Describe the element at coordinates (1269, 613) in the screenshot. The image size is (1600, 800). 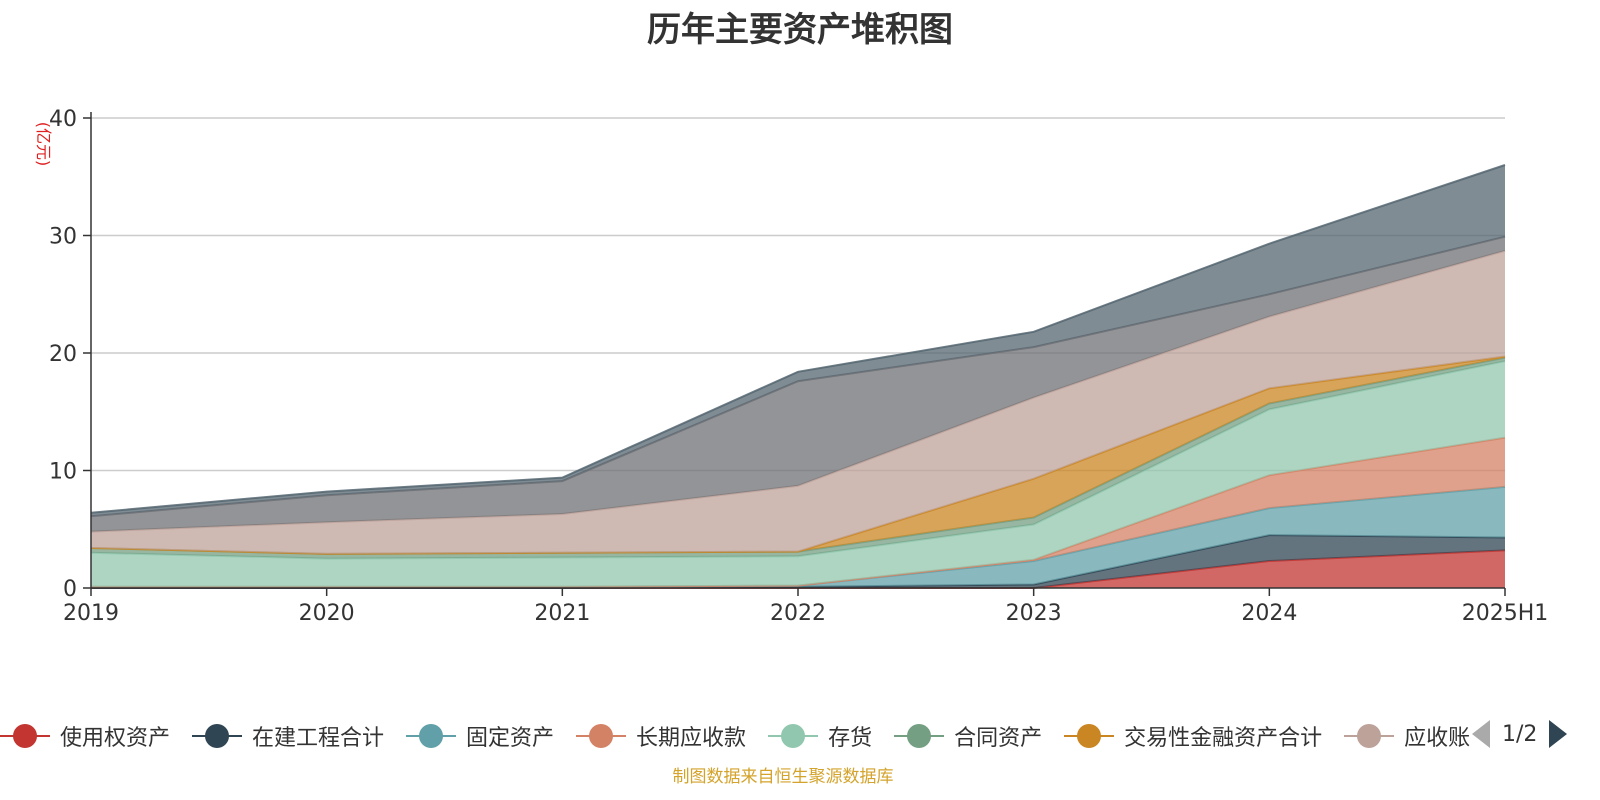
I see `x-tick-label: 2024` at that location.